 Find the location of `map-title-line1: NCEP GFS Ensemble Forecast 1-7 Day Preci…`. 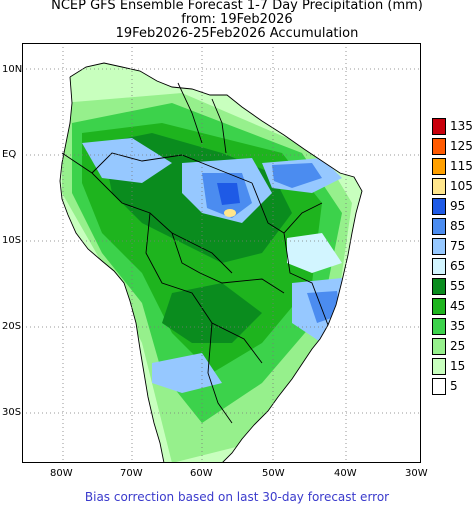

map-title-line1: NCEP GFS Ensemble Forecast 1-7 Day Preci… is located at coordinates (237, 6).